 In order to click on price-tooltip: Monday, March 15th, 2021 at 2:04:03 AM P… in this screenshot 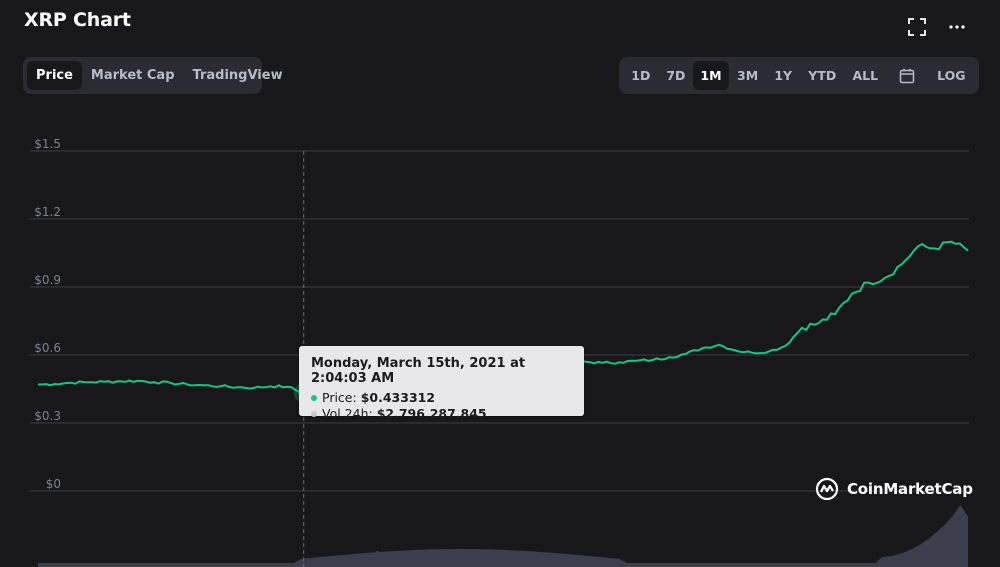, I will do `click(441, 383)`.